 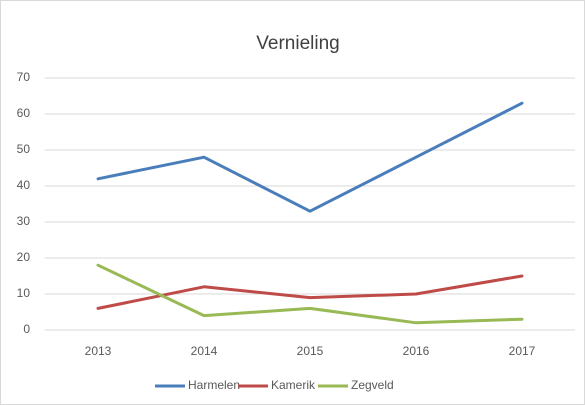 I want to click on legend-label: Harmelen, so click(x=214, y=385).